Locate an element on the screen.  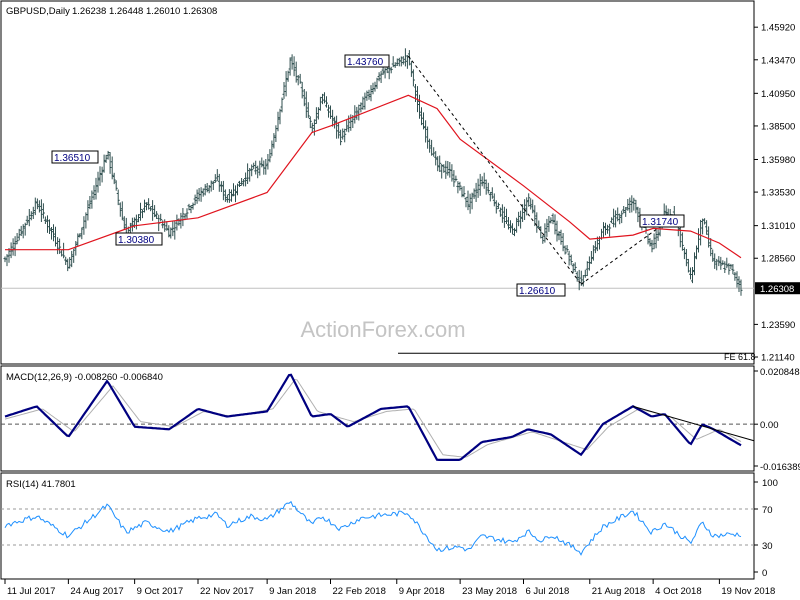
time-tick-label: 9 Jan 2018 is located at coordinates (292, 591).